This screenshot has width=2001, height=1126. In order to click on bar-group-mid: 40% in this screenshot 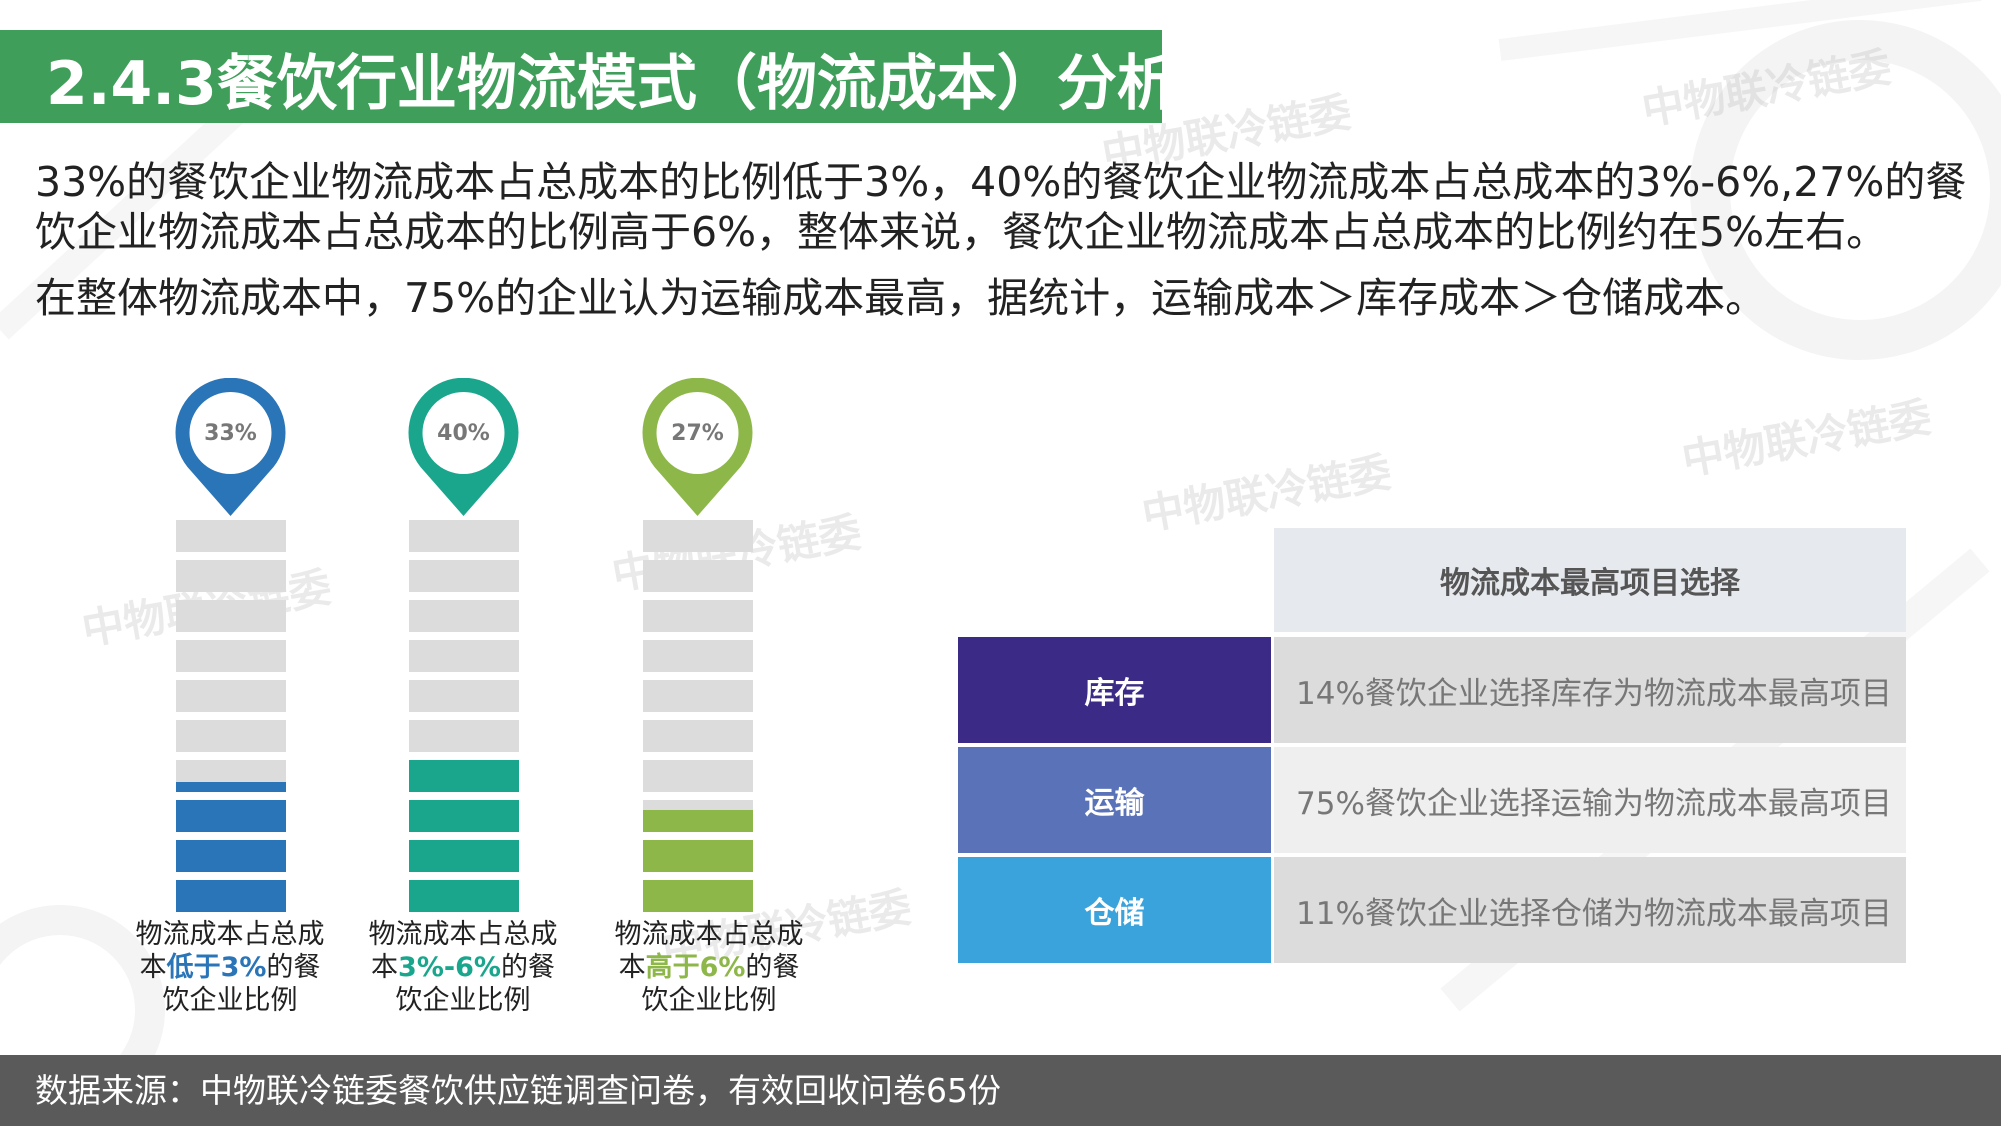, I will do `click(463, 645)`.